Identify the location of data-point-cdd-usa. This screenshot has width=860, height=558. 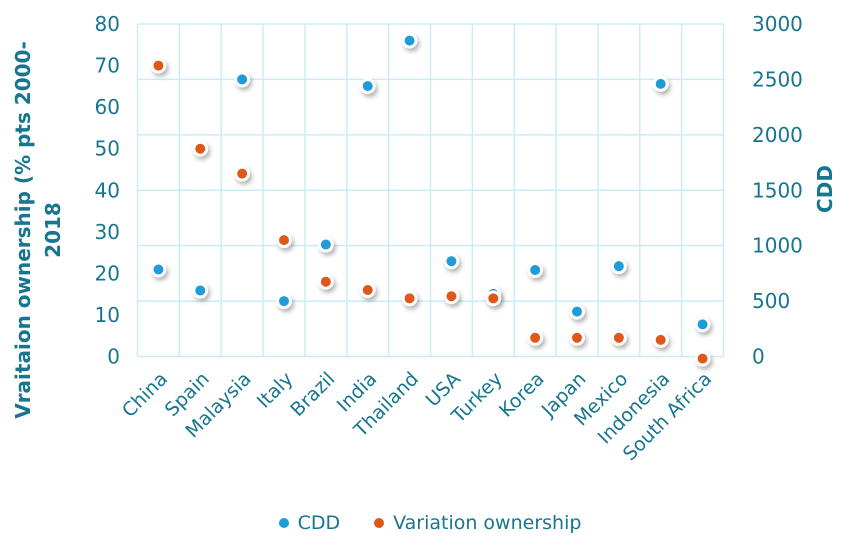
(451, 261).